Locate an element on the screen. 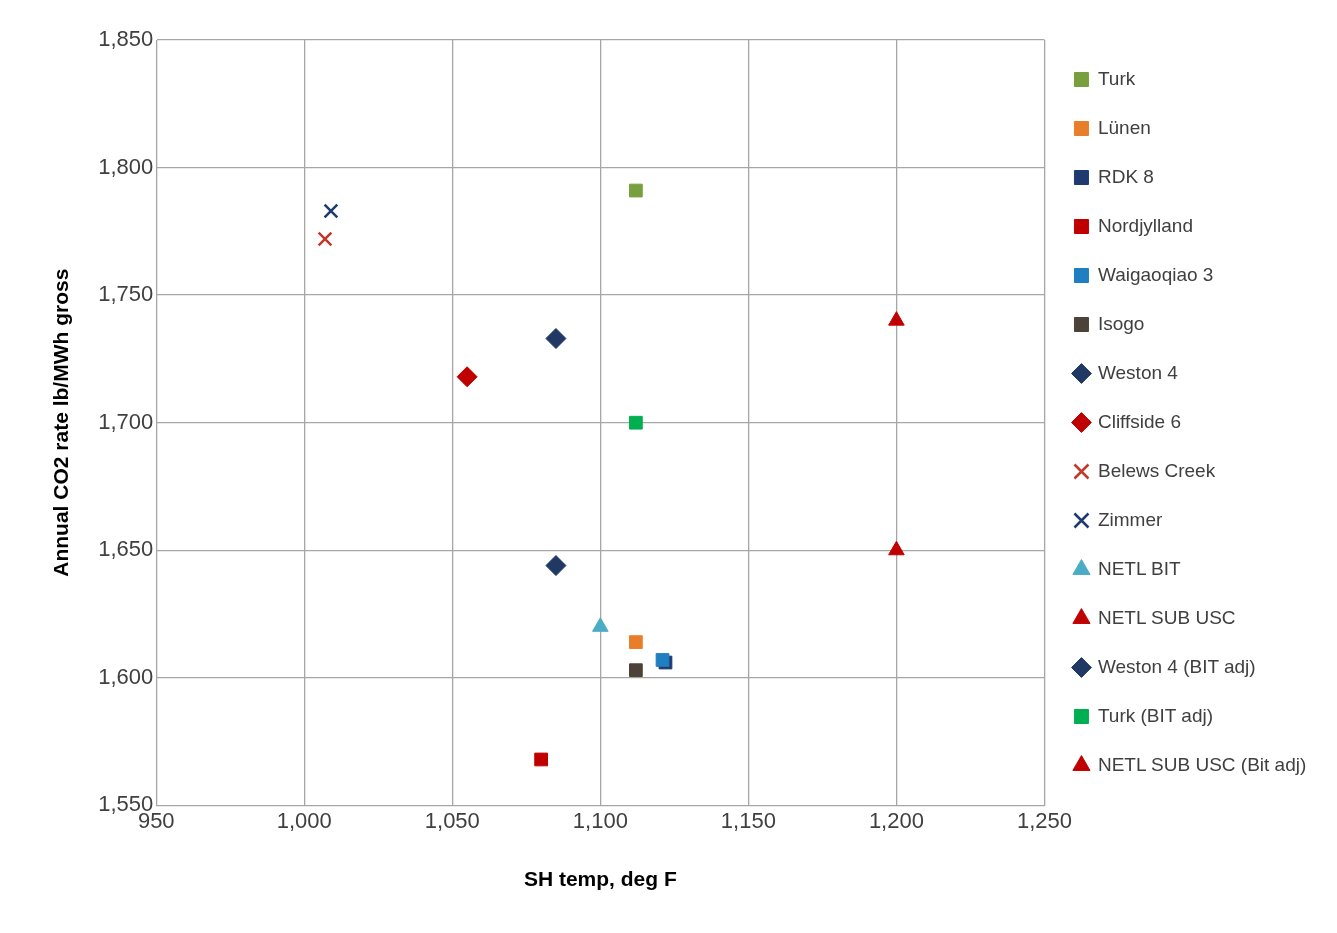 Image resolution: width=1337 pixels, height=933 pixels. x-tick-label: 1,000 is located at coordinates (304, 820).